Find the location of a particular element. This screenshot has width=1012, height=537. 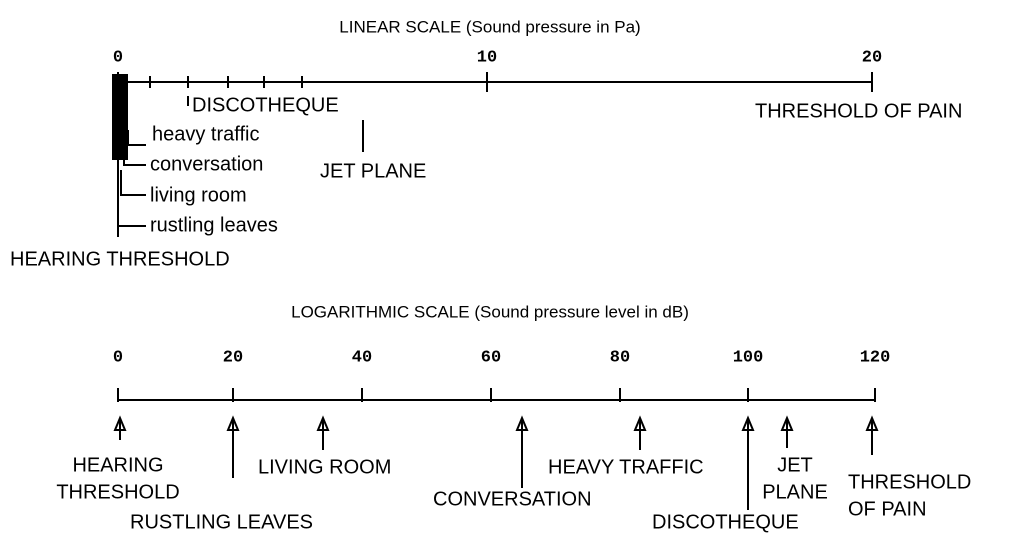

label: CONVERSATION is located at coordinates (512, 499).